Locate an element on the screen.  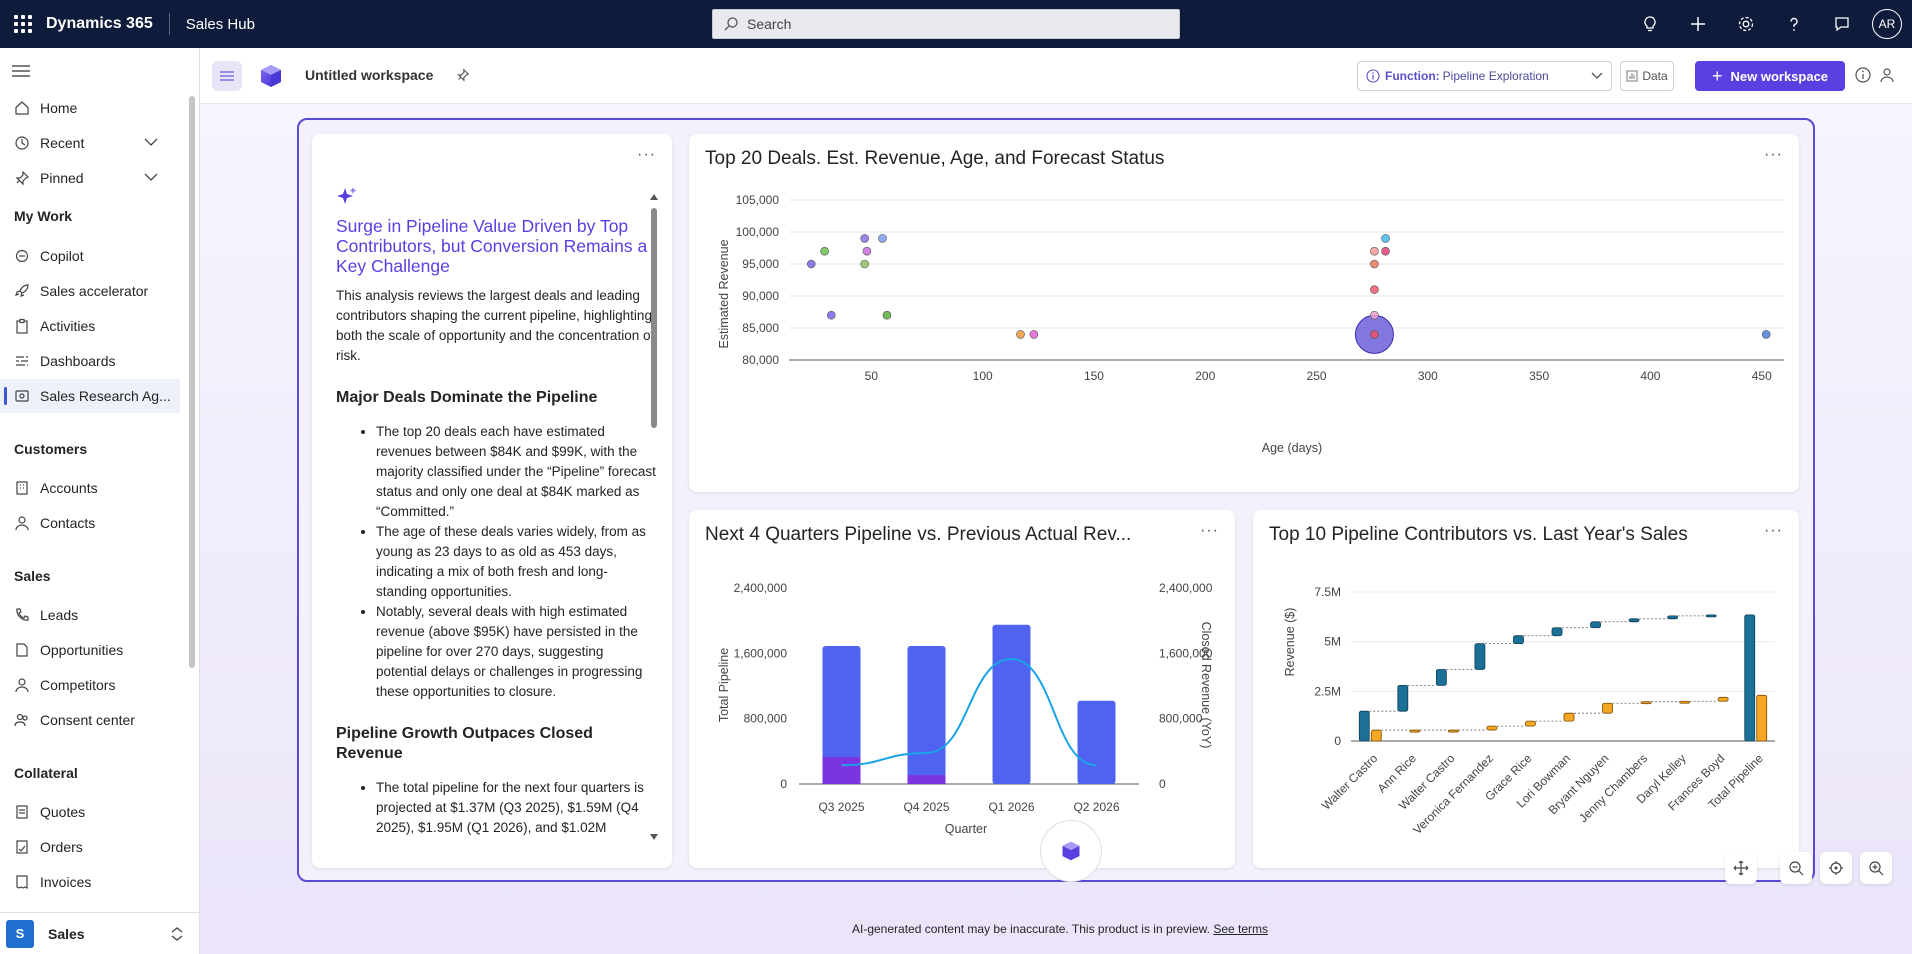
sidebar-item-leads: Leads is located at coordinates (90, 615).